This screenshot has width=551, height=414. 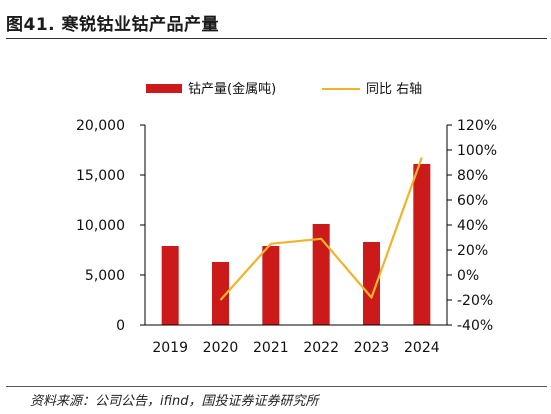 I want to click on left-tick-label: 10,000, so click(x=100, y=226).